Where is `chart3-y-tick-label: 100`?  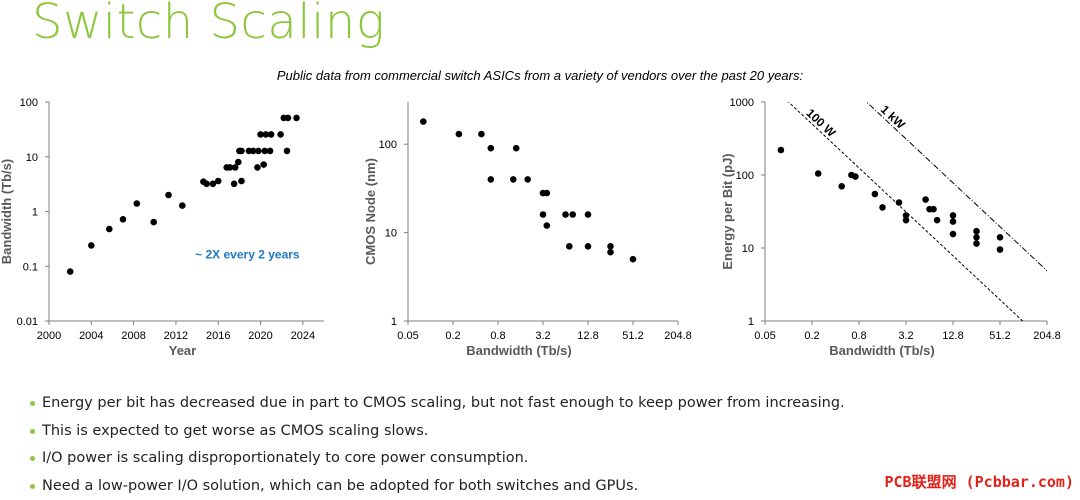 chart3-y-tick-label: 100 is located at coordinates (745, 176).